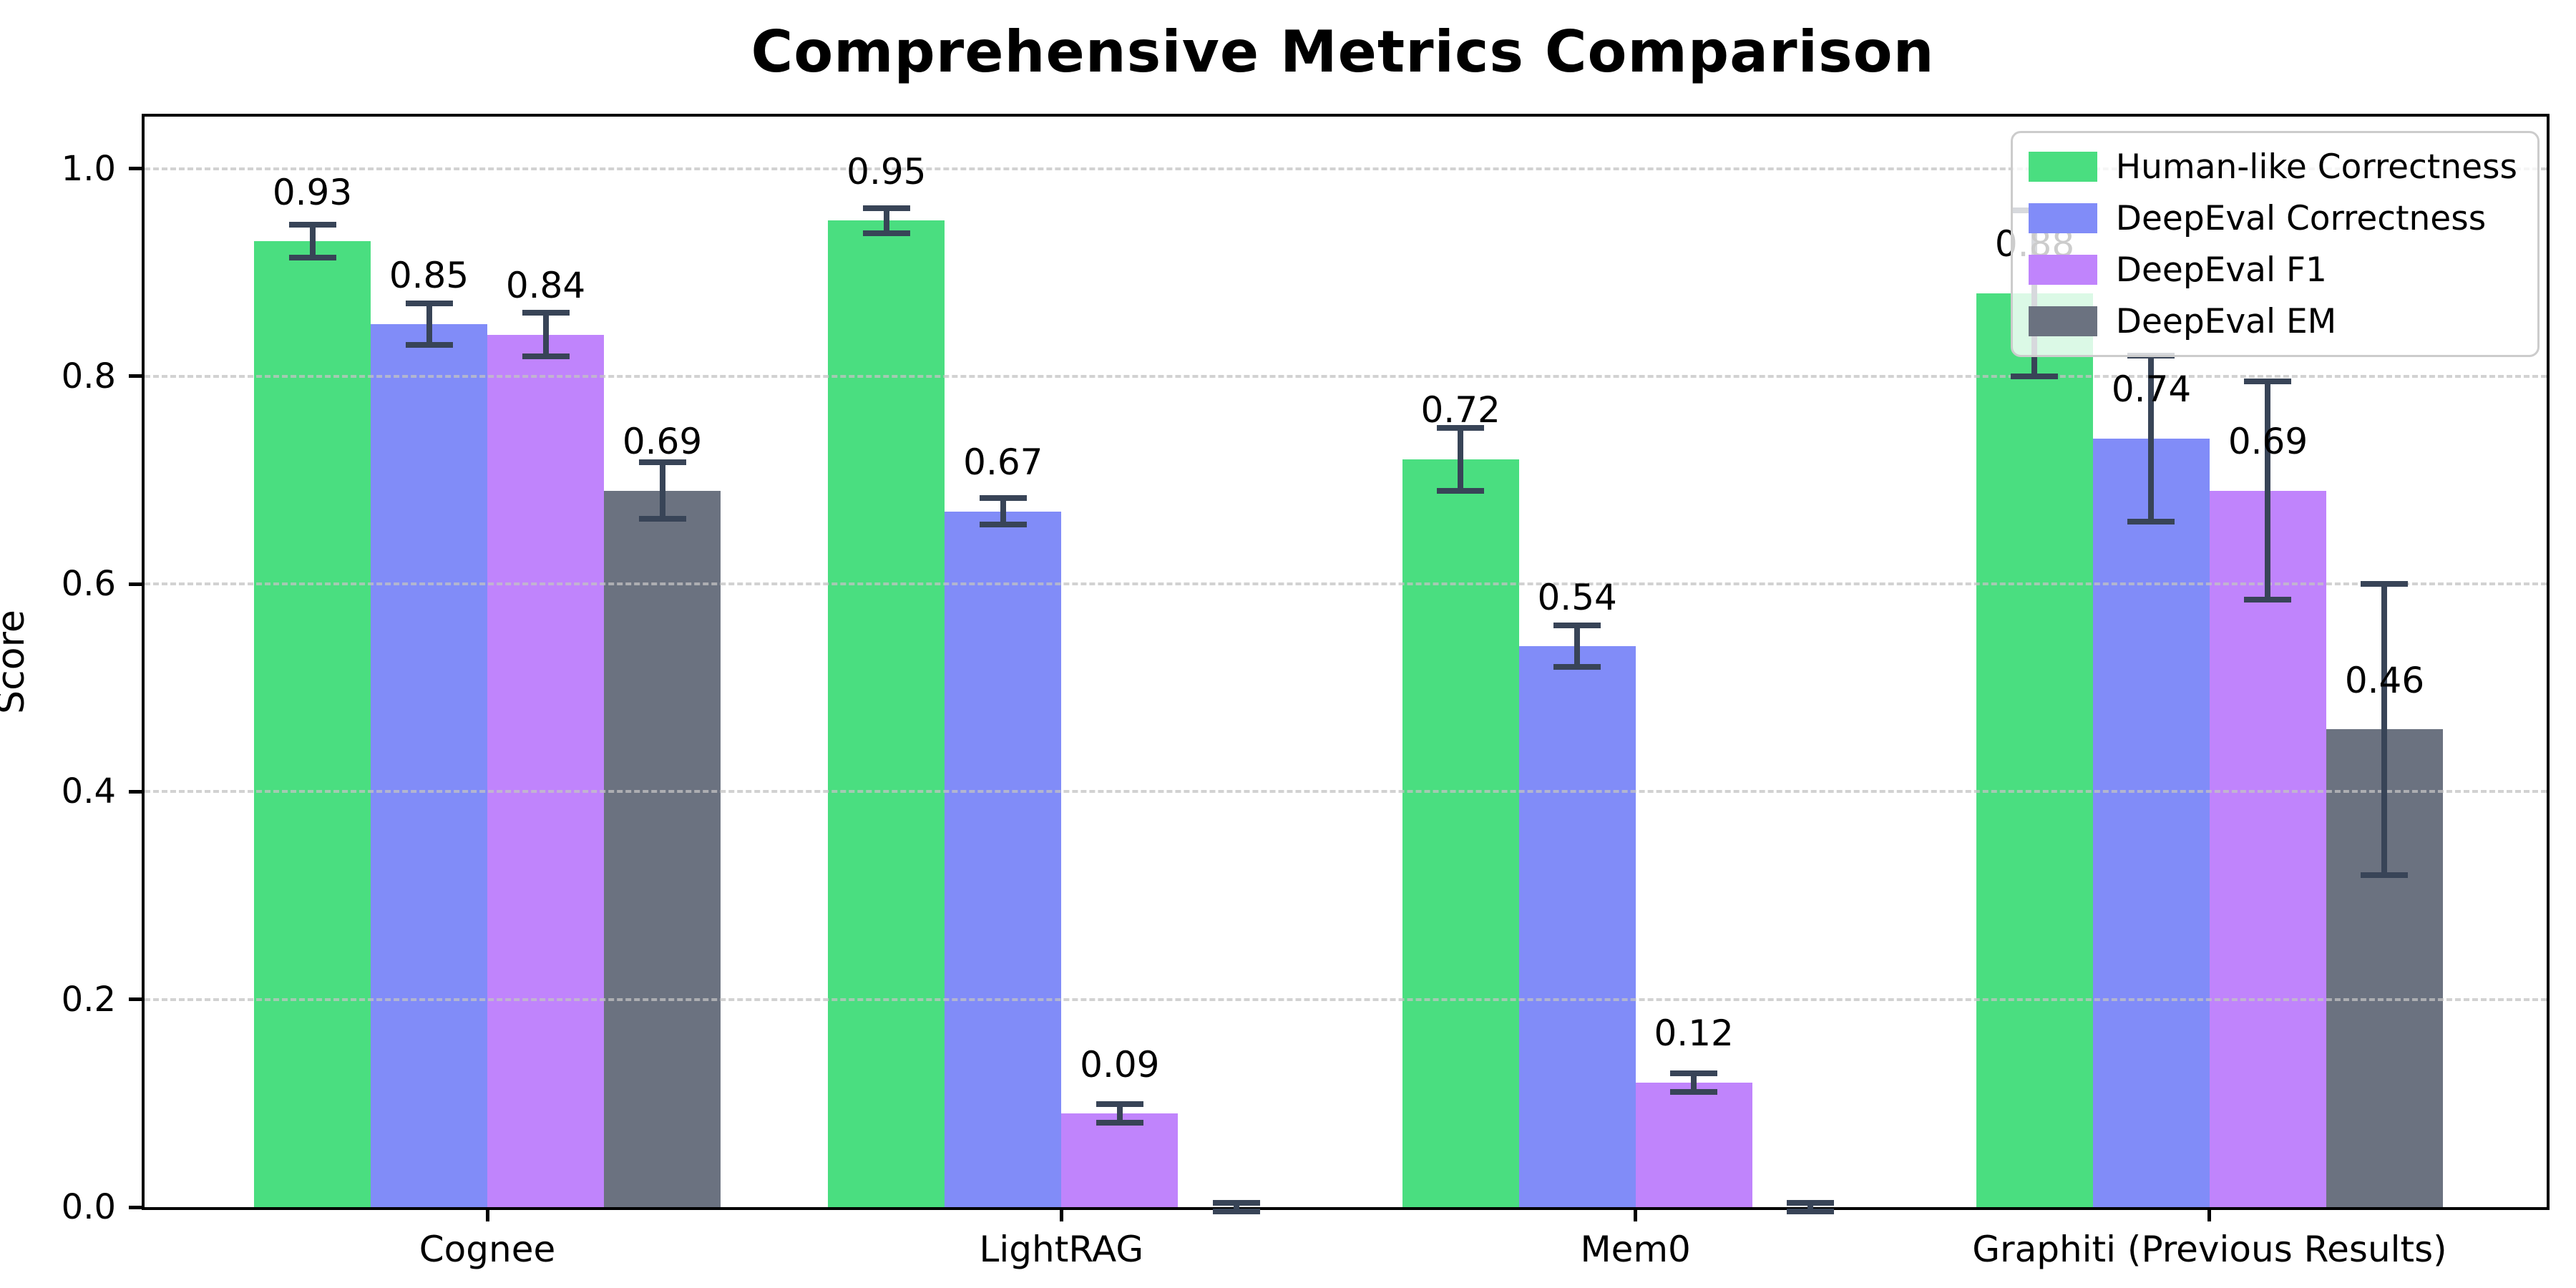  I want to click on bar-graphiti-previous-results-deepeval-f1, so click(2267, 848).